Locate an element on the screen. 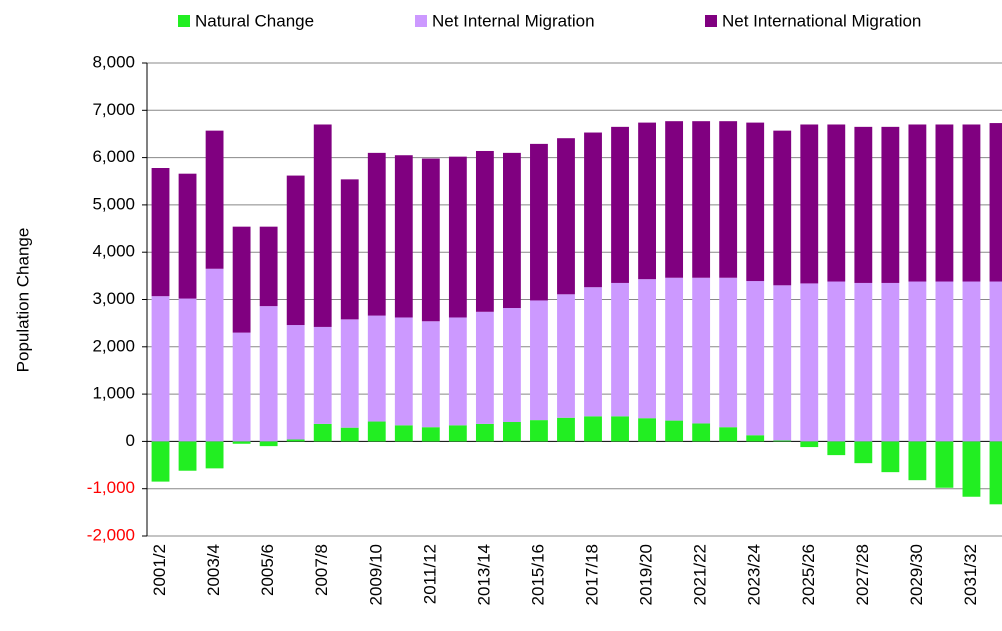 The image size is (1002, 631). x-tick-label: 2009/10 is located at coordinates (375, 574).